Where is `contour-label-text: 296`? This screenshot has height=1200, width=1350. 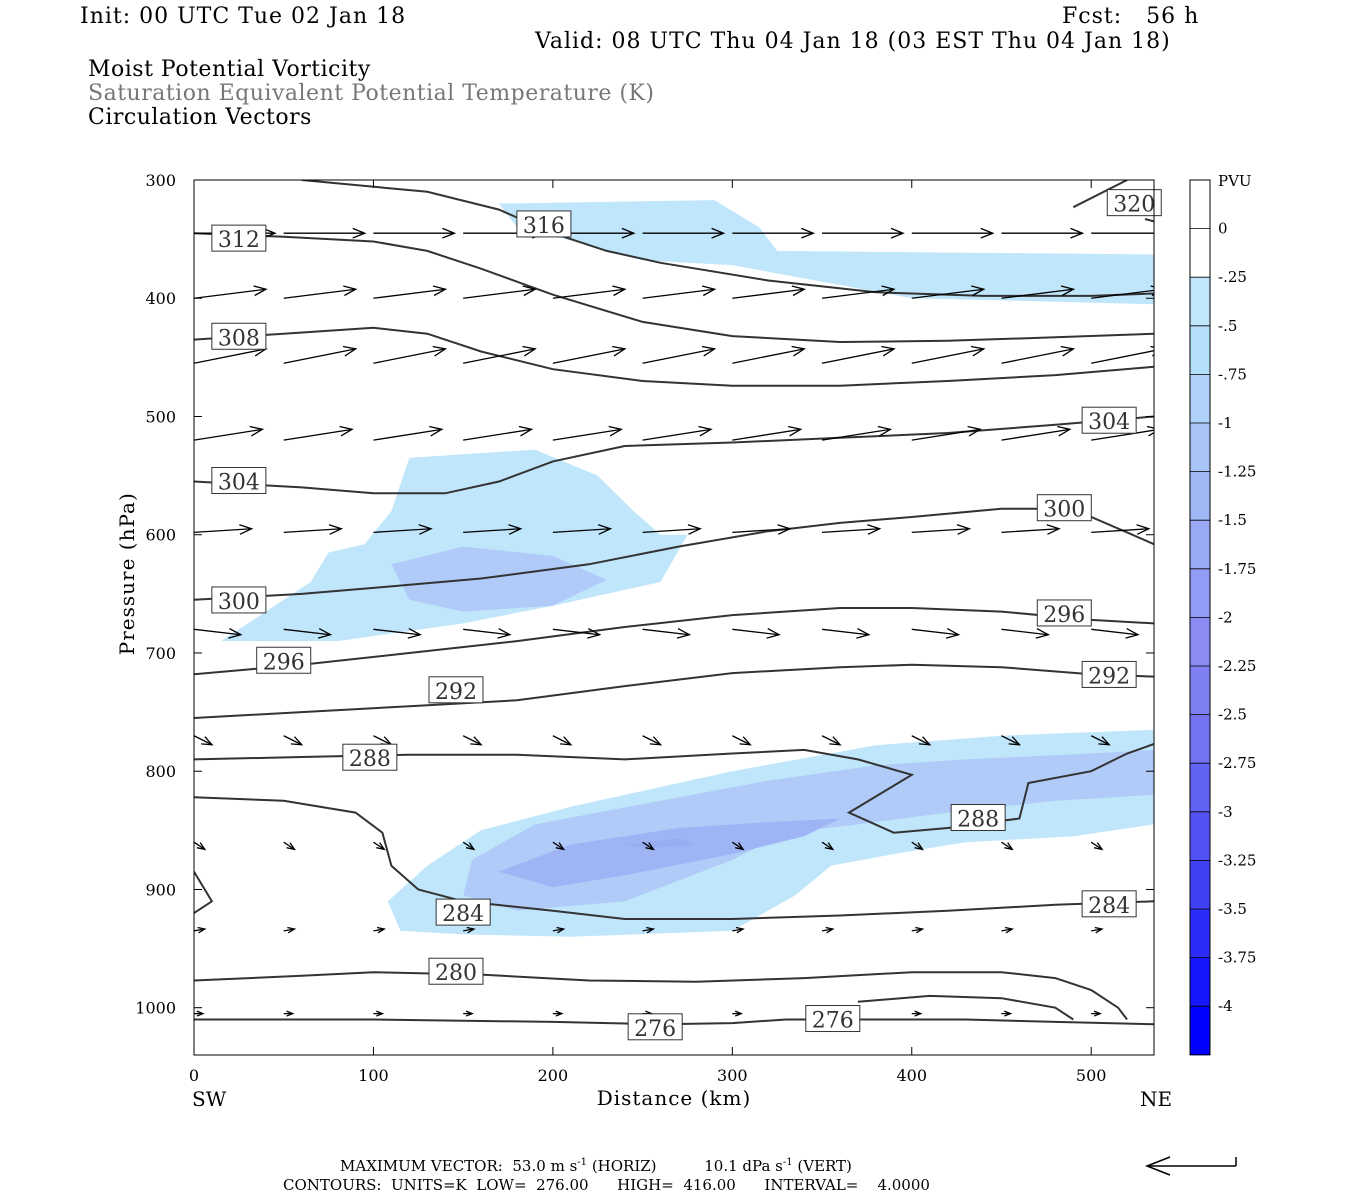
contour-label-text: 296 is located at coordinates (284, 662).